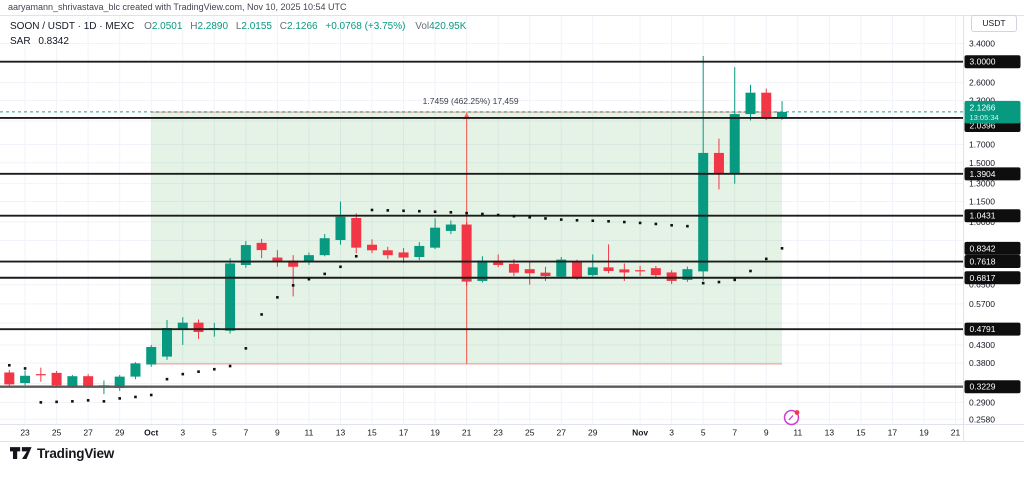  Describe the element at coordinates (983, 248) in the screenshot. I see `price-badge-label: 0.8342` at that location.